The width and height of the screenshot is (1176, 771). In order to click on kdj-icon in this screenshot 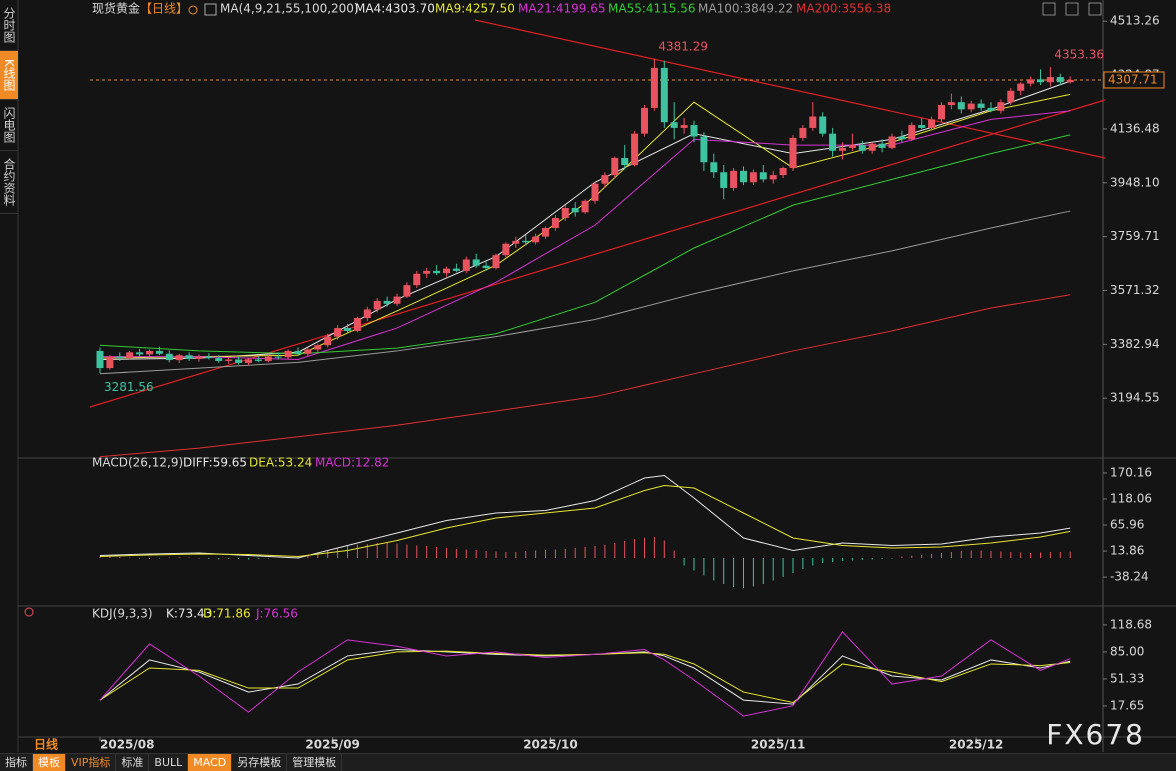, I will do `click(29, 612)`.